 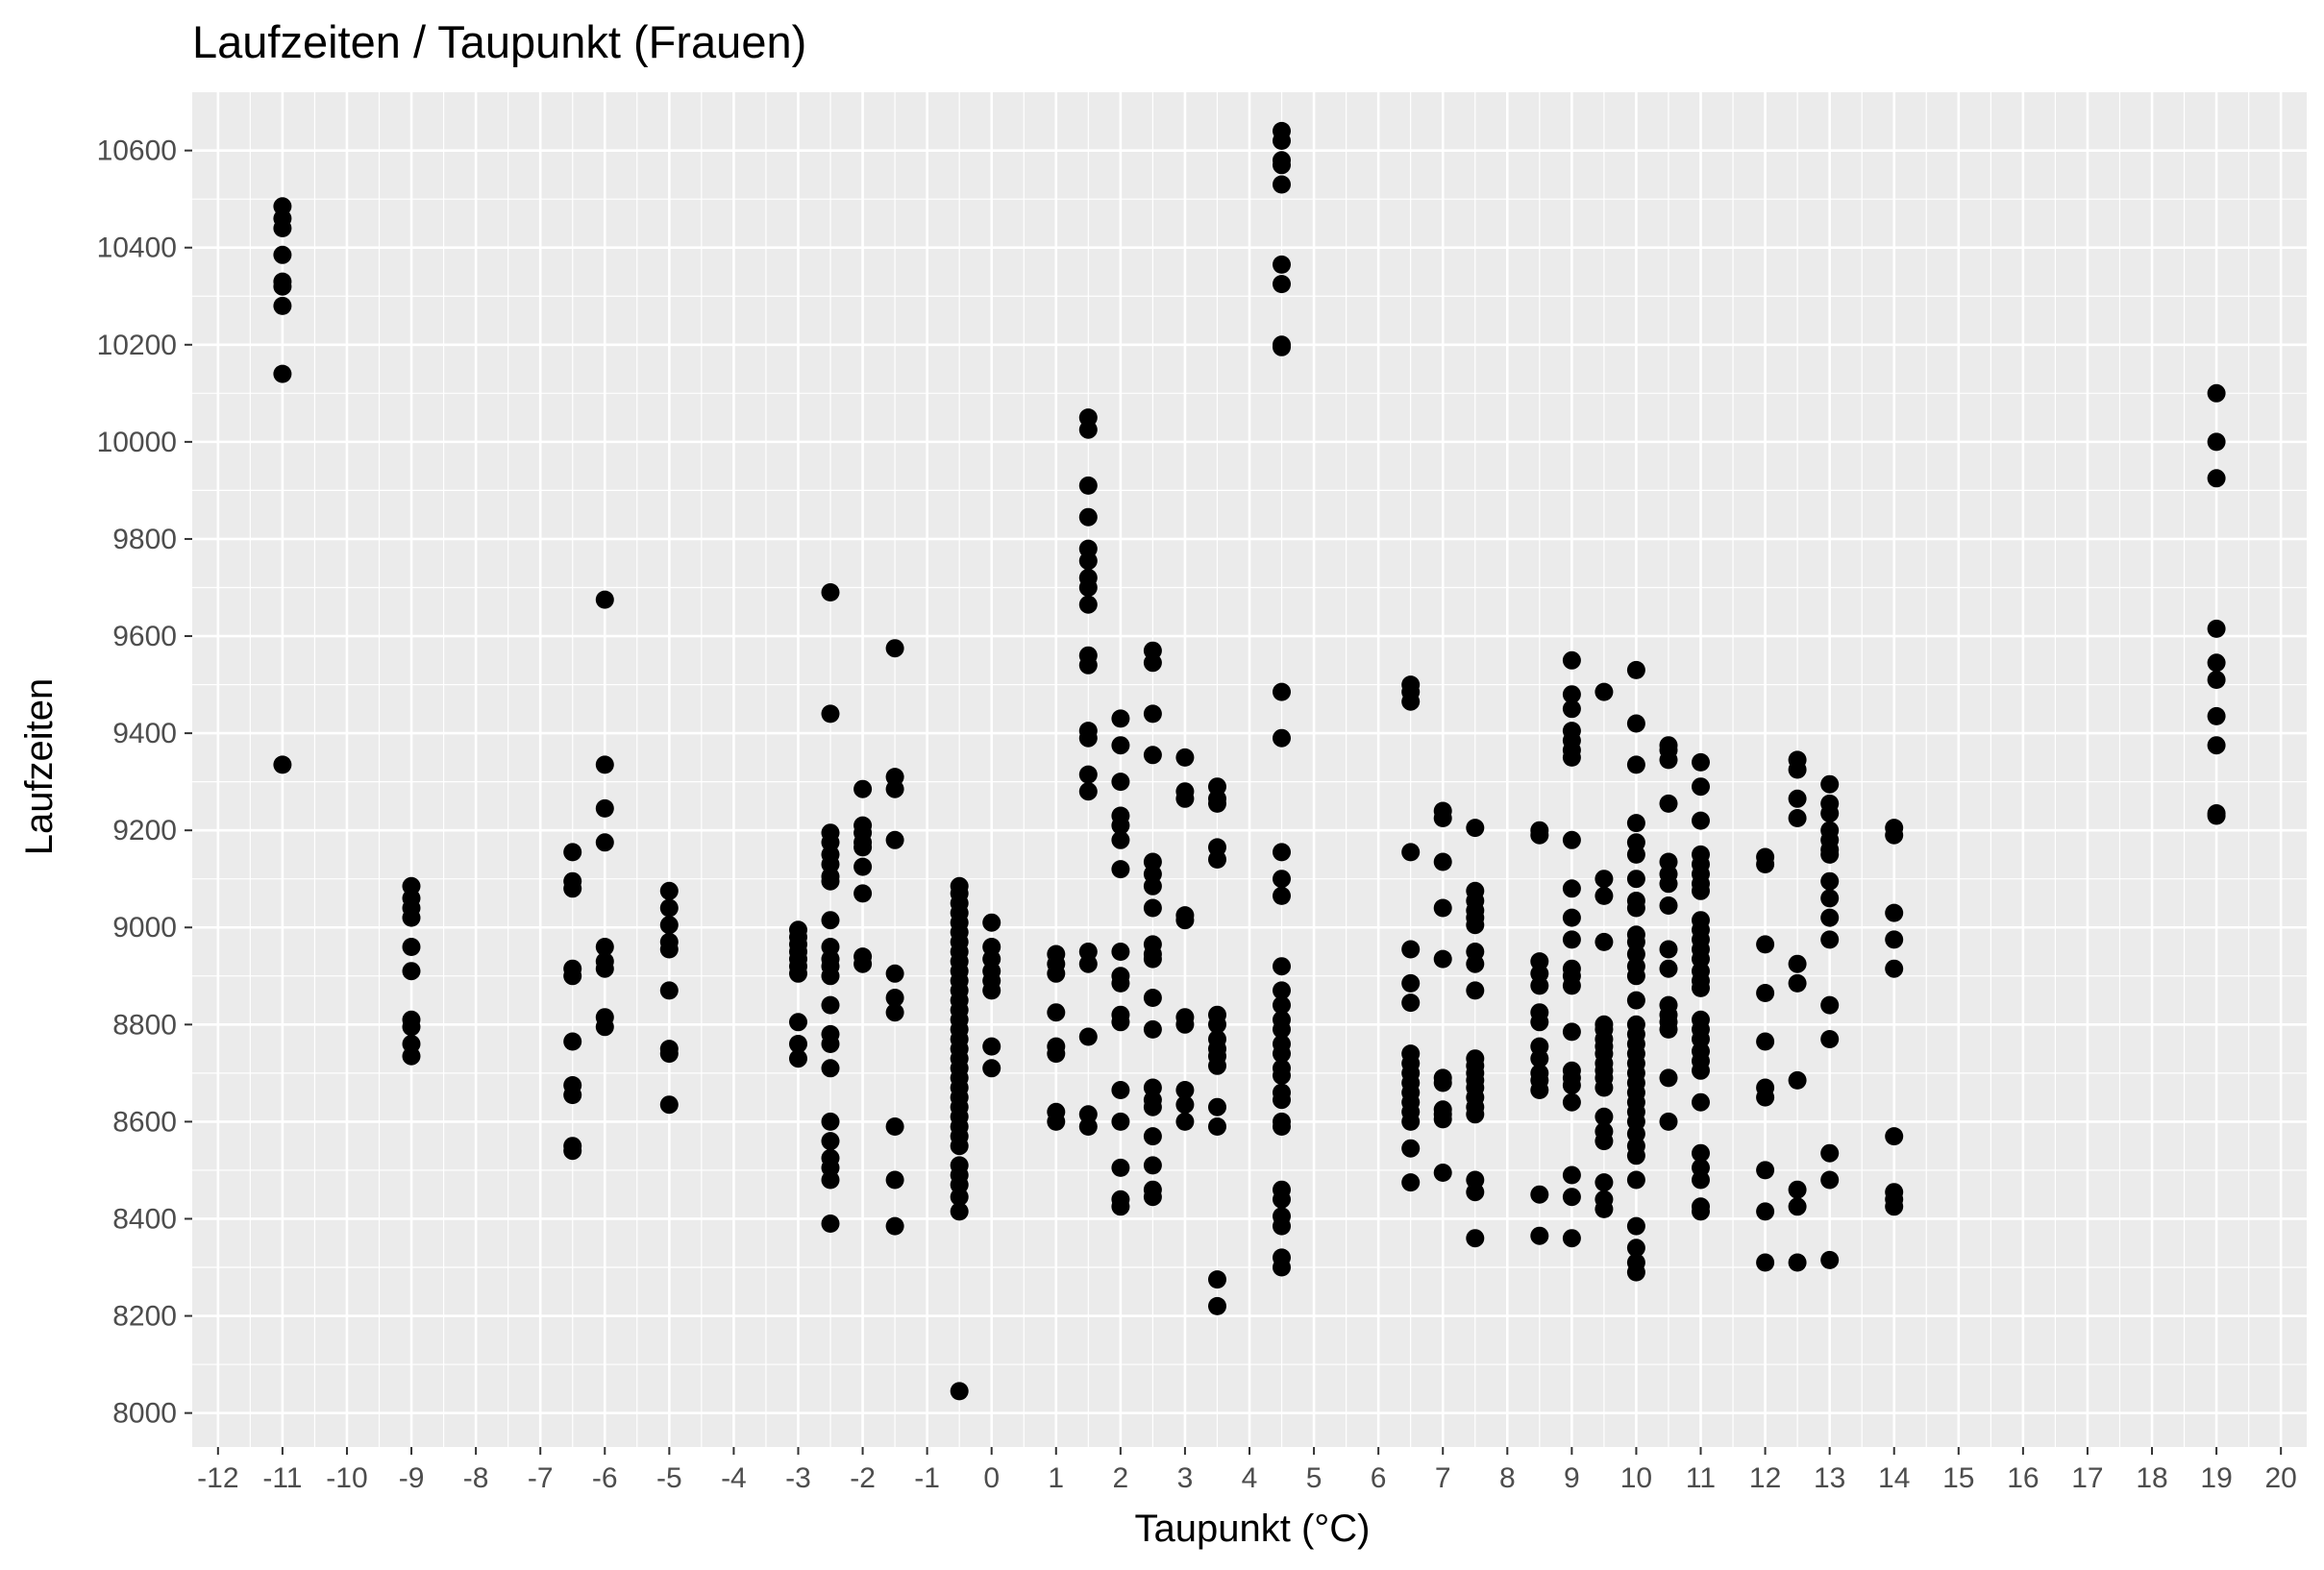 I want to click on x-tick-label: 13, so click(x=1829, y=1478).